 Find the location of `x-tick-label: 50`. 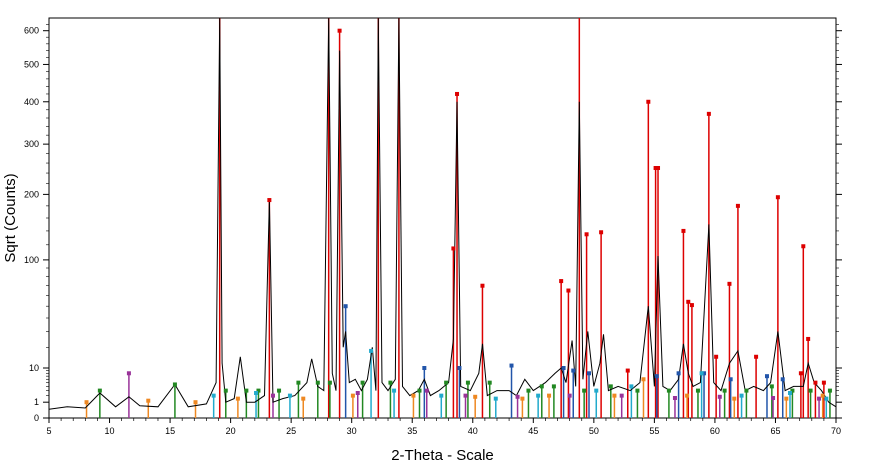

x-tick-label: 50 is located at coordinates (594, 431).